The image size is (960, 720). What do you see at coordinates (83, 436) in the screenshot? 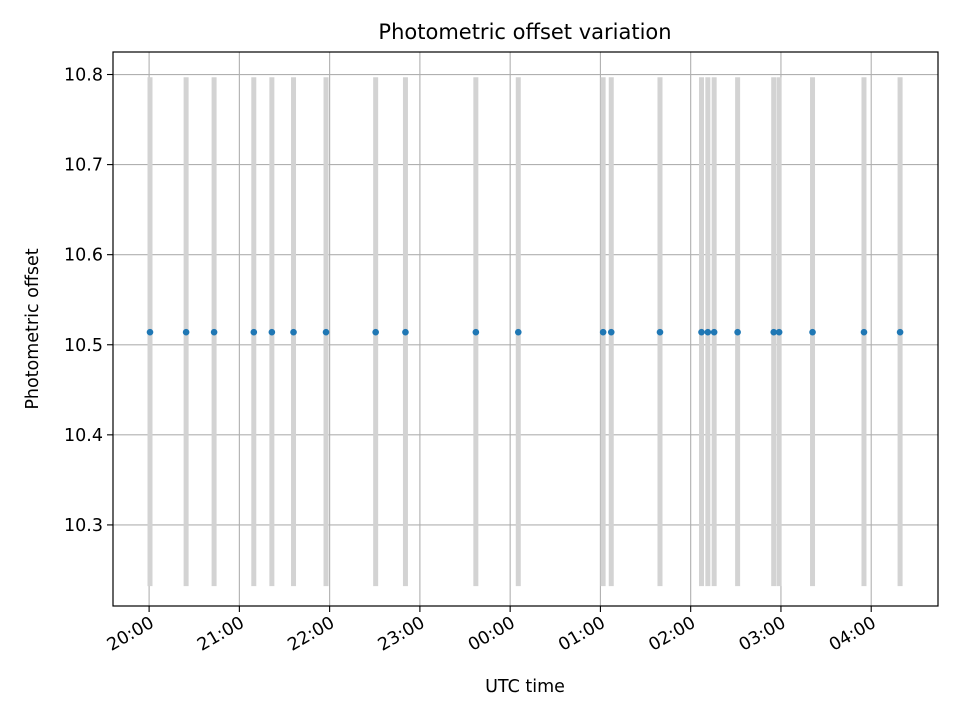
I see `y-tick-label: 10.4` at bounding box center [83, 436].